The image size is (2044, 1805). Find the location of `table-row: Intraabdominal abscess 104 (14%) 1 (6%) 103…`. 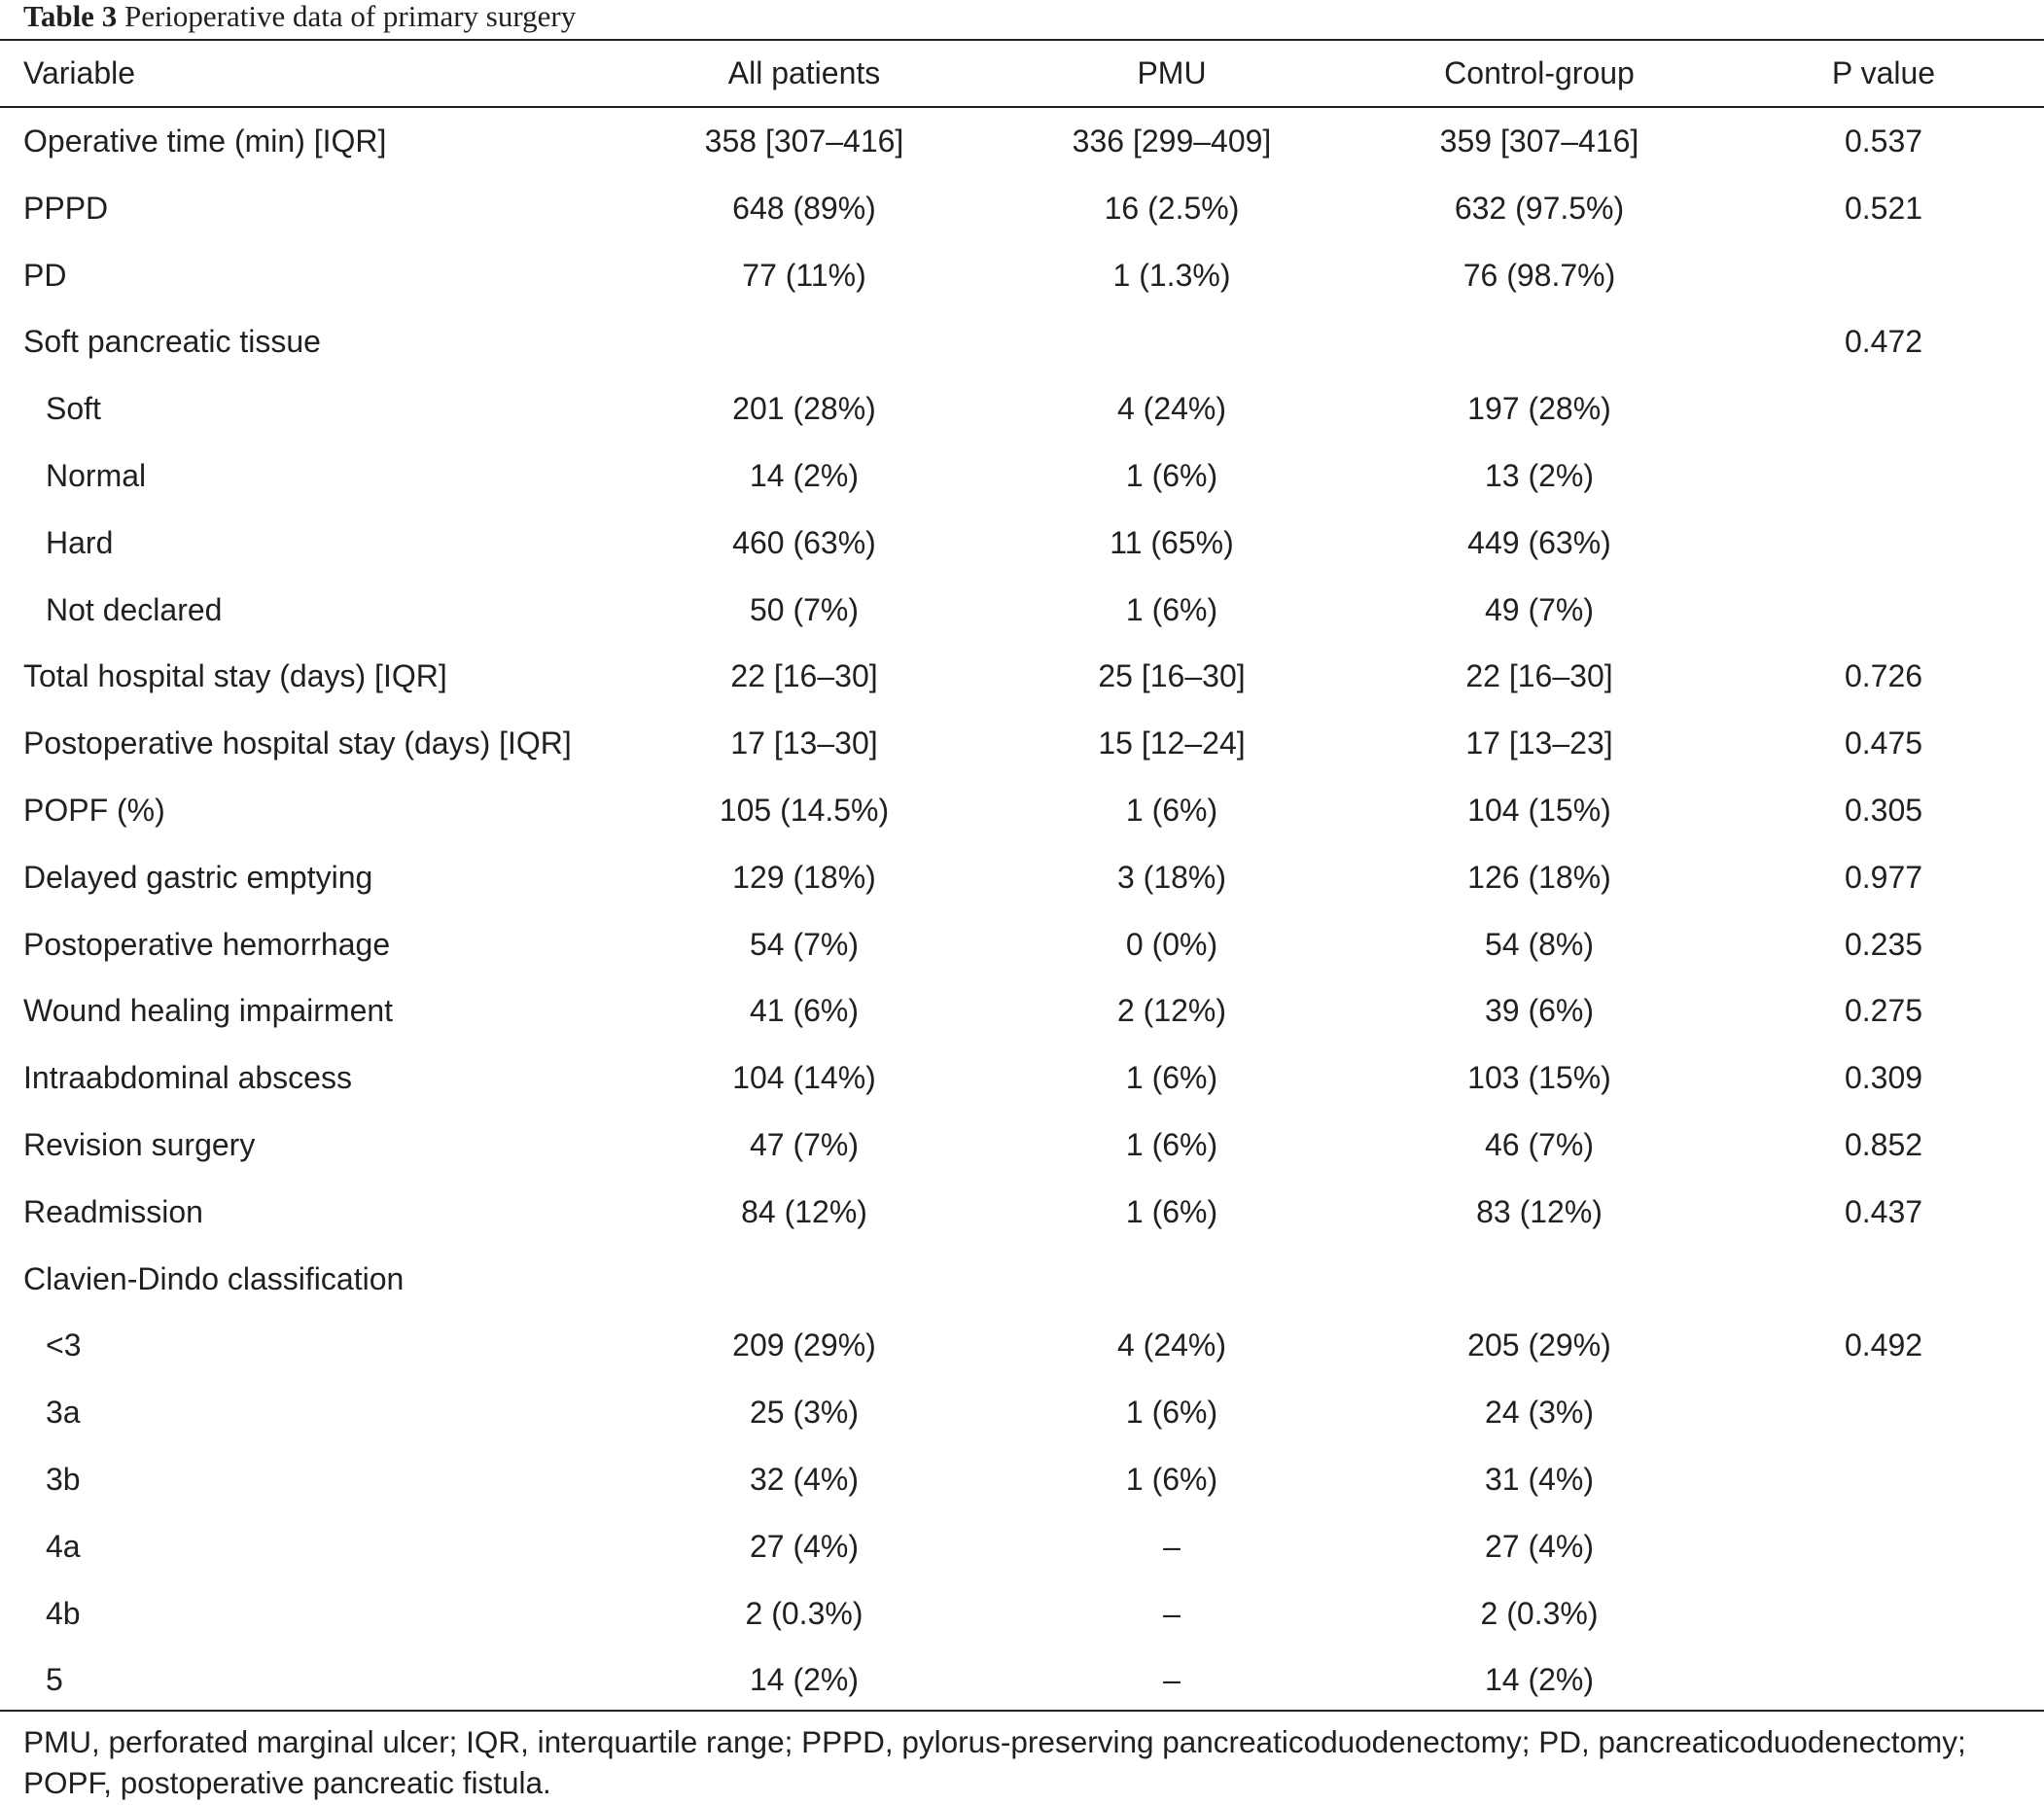

table-row: Intraabdominal abscess 104 (14%) 1 (6%) 103… is located at coordinates (1022, 1078).